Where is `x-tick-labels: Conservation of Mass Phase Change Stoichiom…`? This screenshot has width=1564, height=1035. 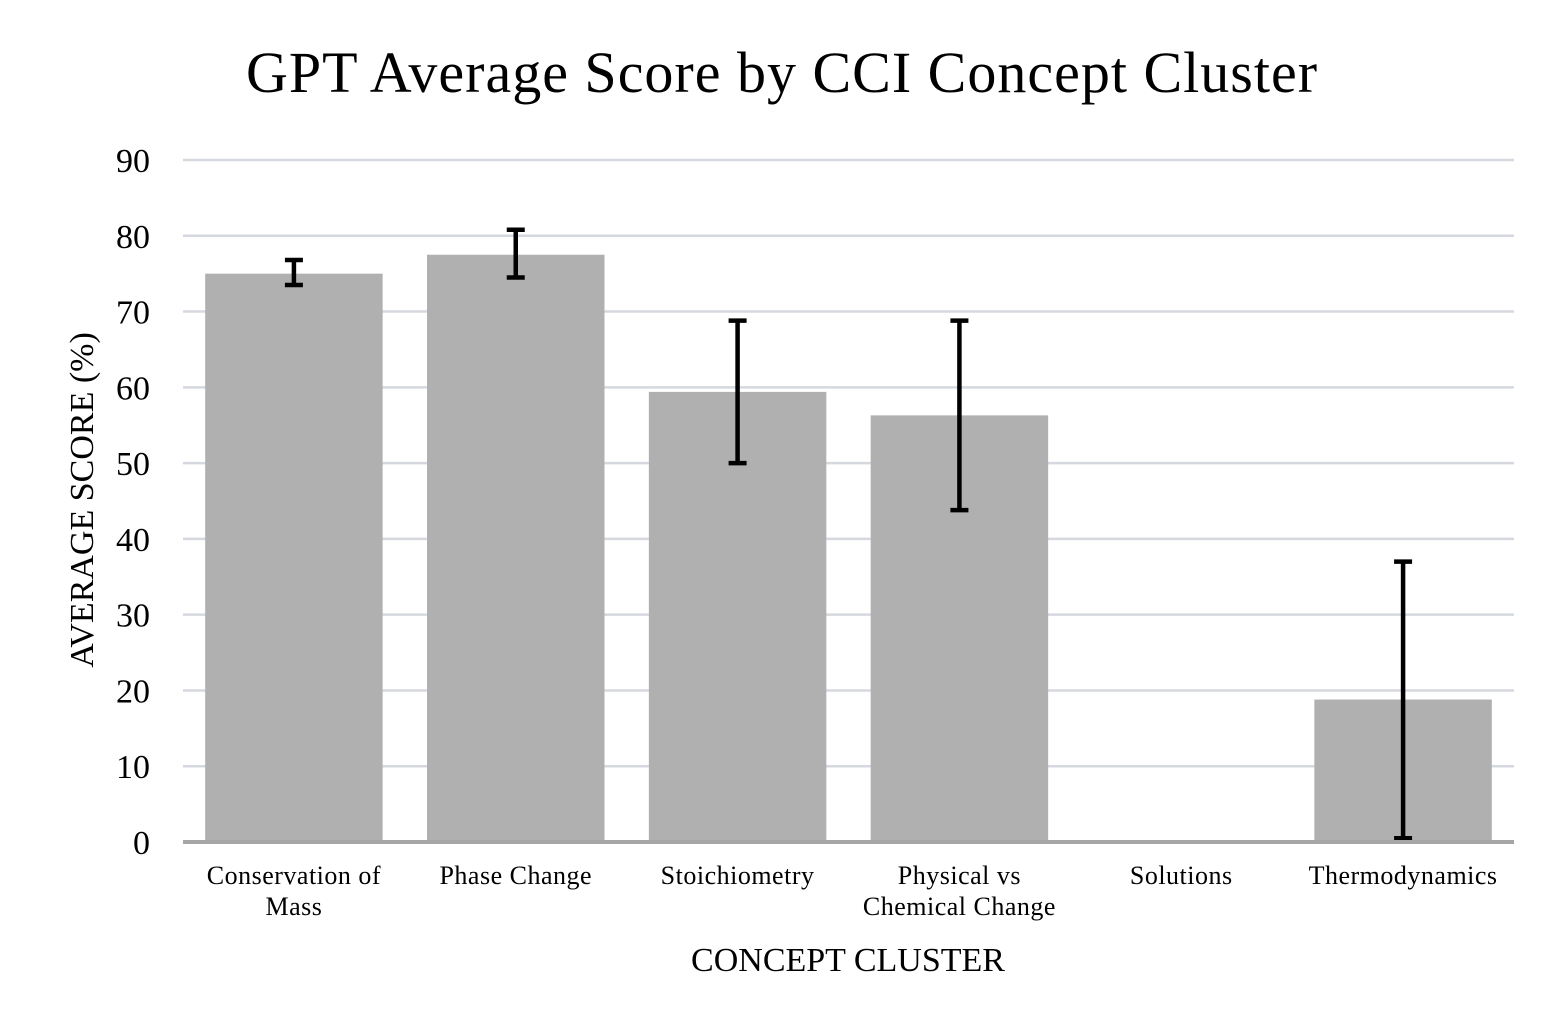 x-tick-labels: Conservation of Mass Phase Change Stoichiom… is located at coordinates (852, 891).